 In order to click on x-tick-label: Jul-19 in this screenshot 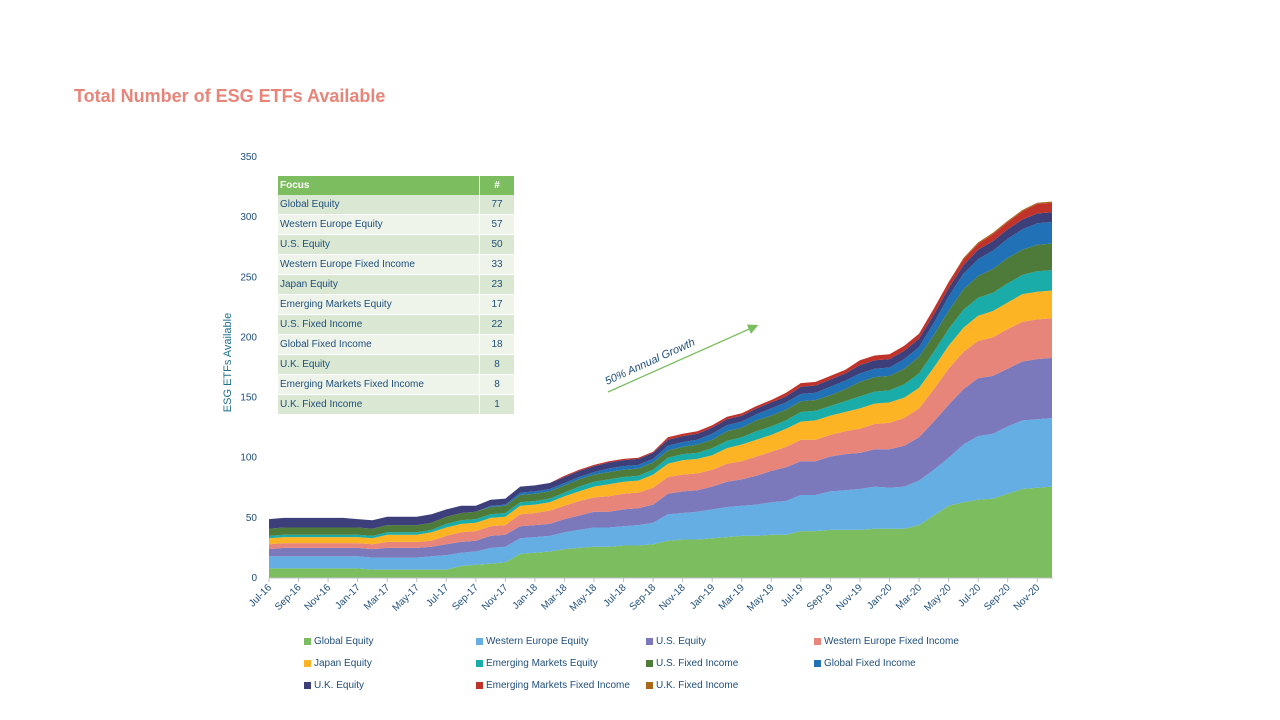, I will do `click(792, 595)`.